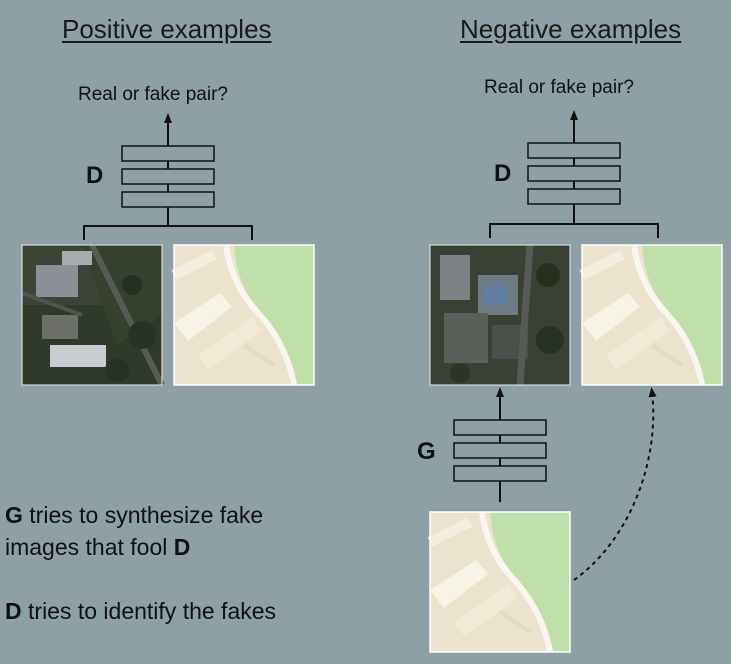 This screenshot has height=664, width=731. Describe the element at coordinates (244, 315) in the screenshot. I see `positive-map-image` at that location.